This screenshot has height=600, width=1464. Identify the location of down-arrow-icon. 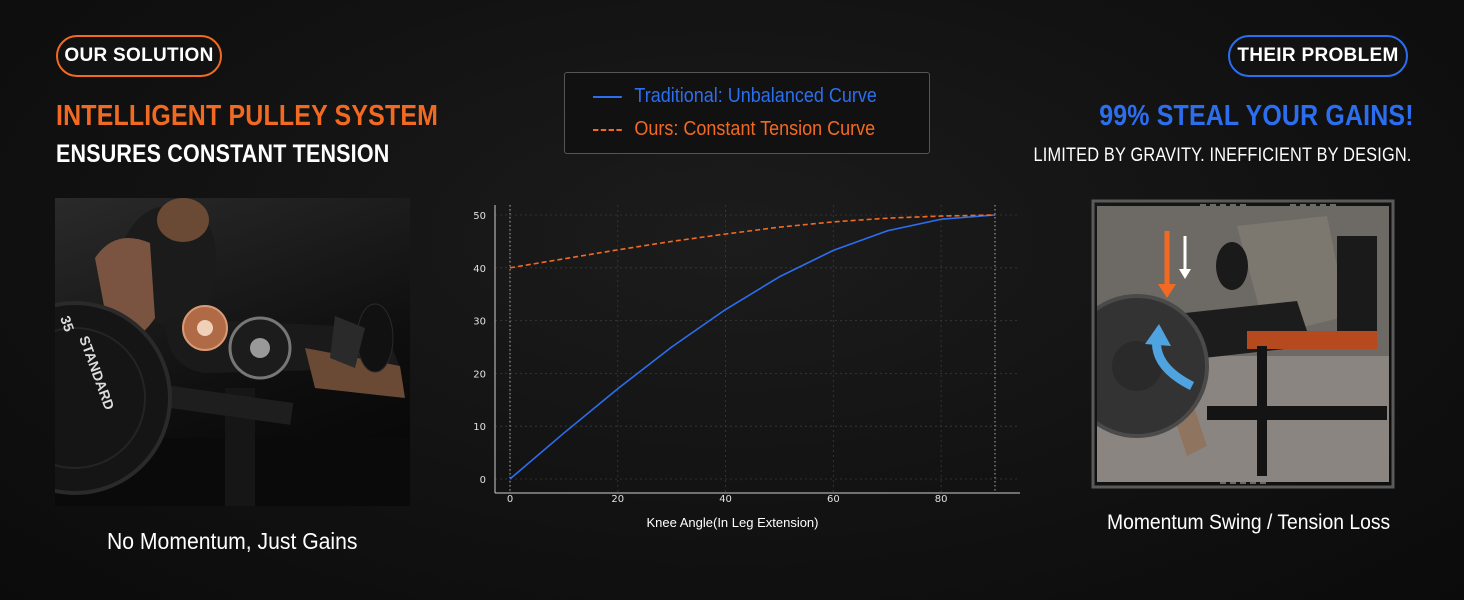
(1174, 264).